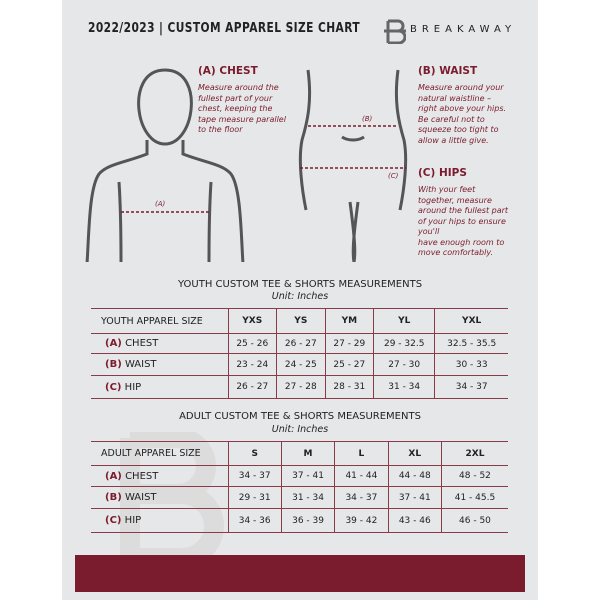  I want to click on chest-description-line: Measure around the, so click(238, 87).